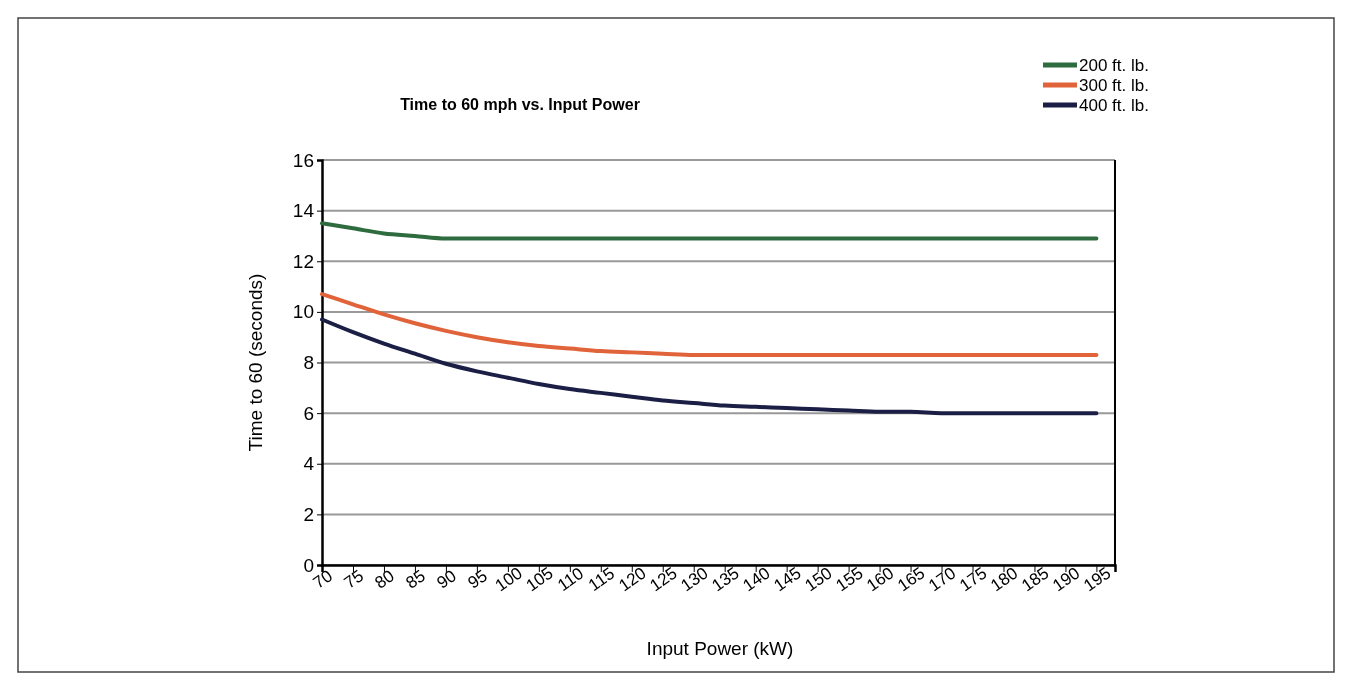 This screenshot has height=690, width=1352. What do you see at coordinates (255, 362) in the screenshot?
I see `y-axis-title: Time to 60 (seconds)` at bounding box center [255, 362].